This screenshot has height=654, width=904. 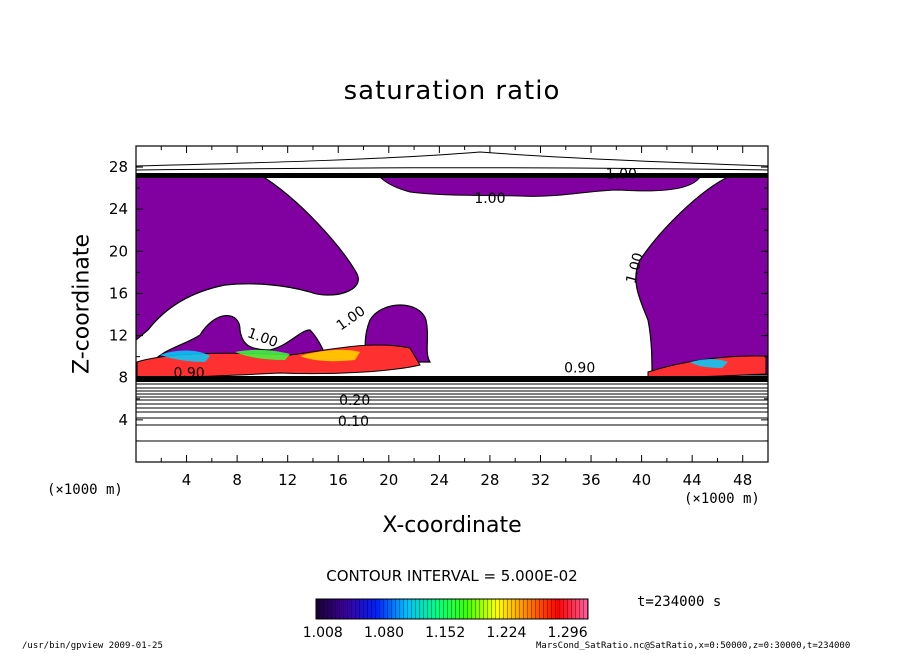 What do you see at coordinates (82, 304) in the screenshot?
I see `y-axis-label: Z-coordinate` at bounding box center [82, 304].